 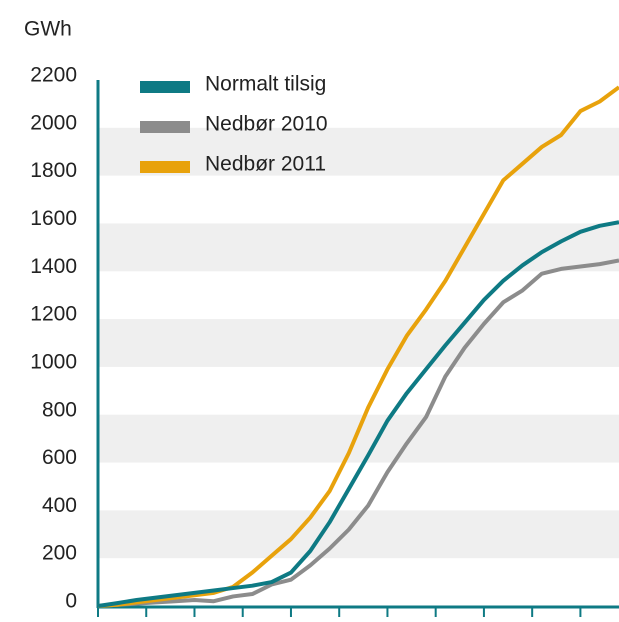 What do you see at coordinates (265, 164) in the screenshot?
I see `legend-label: Nedbør 2011` at bounding box center [265, 164].